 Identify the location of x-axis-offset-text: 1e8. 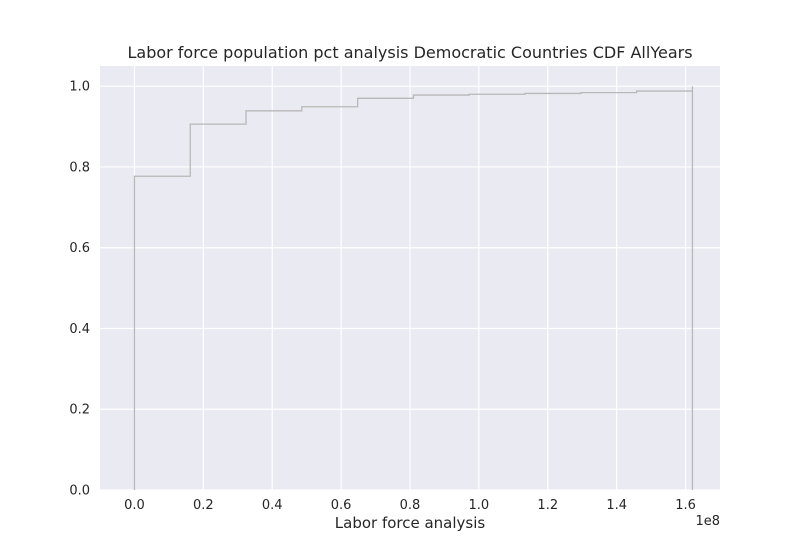
(707, 521).